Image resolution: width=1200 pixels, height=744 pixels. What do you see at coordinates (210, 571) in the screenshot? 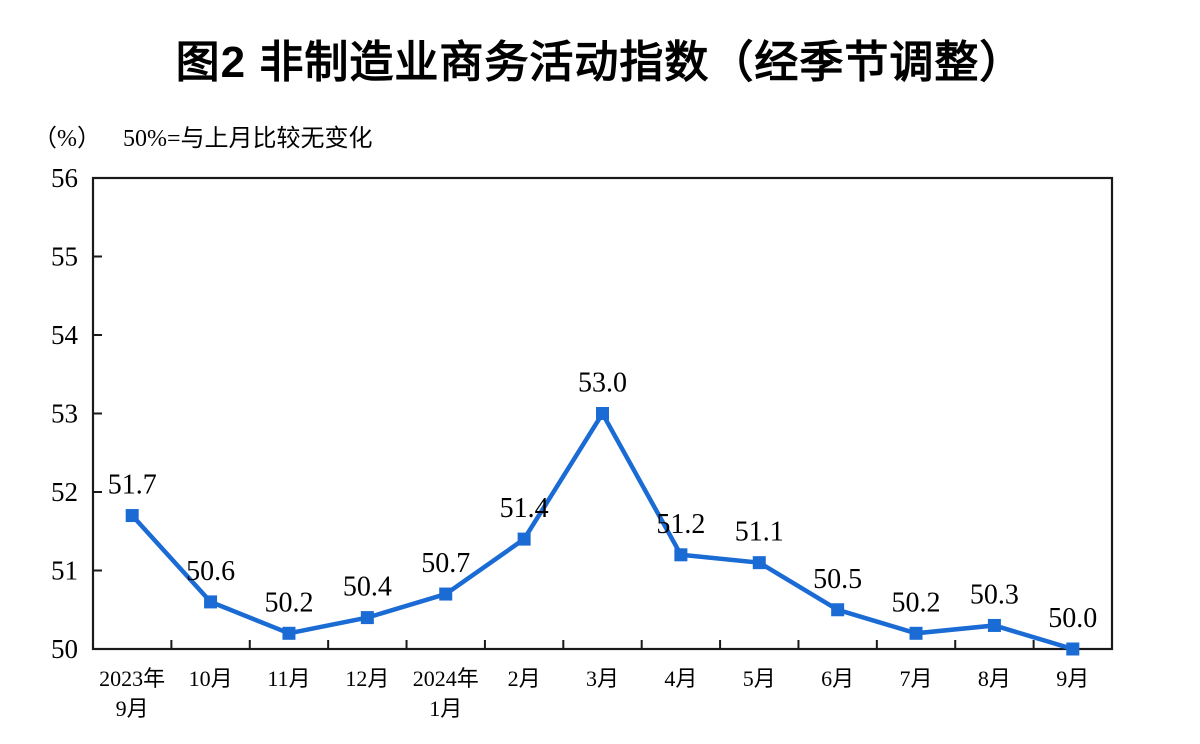
I see `data-point-label: 50.6` at bounding box center [210, 571].